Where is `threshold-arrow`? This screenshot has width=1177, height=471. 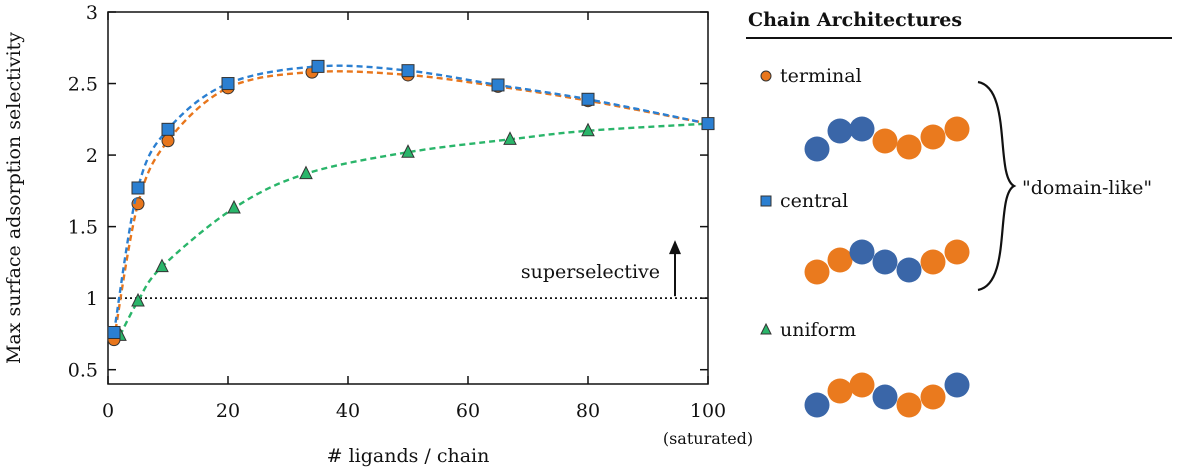
threshold-arrow is located at coordinates (675, 268).